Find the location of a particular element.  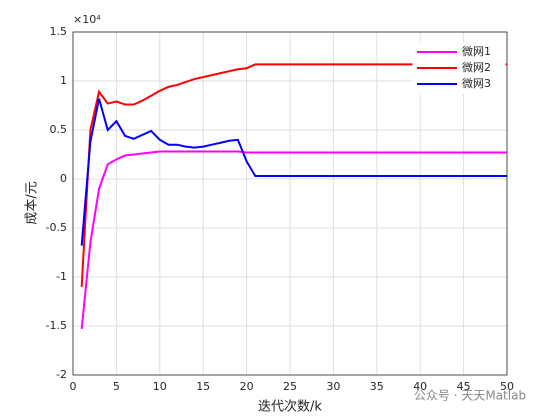

y-axis-label: 成本/元 is located at coordinates (32, 202).